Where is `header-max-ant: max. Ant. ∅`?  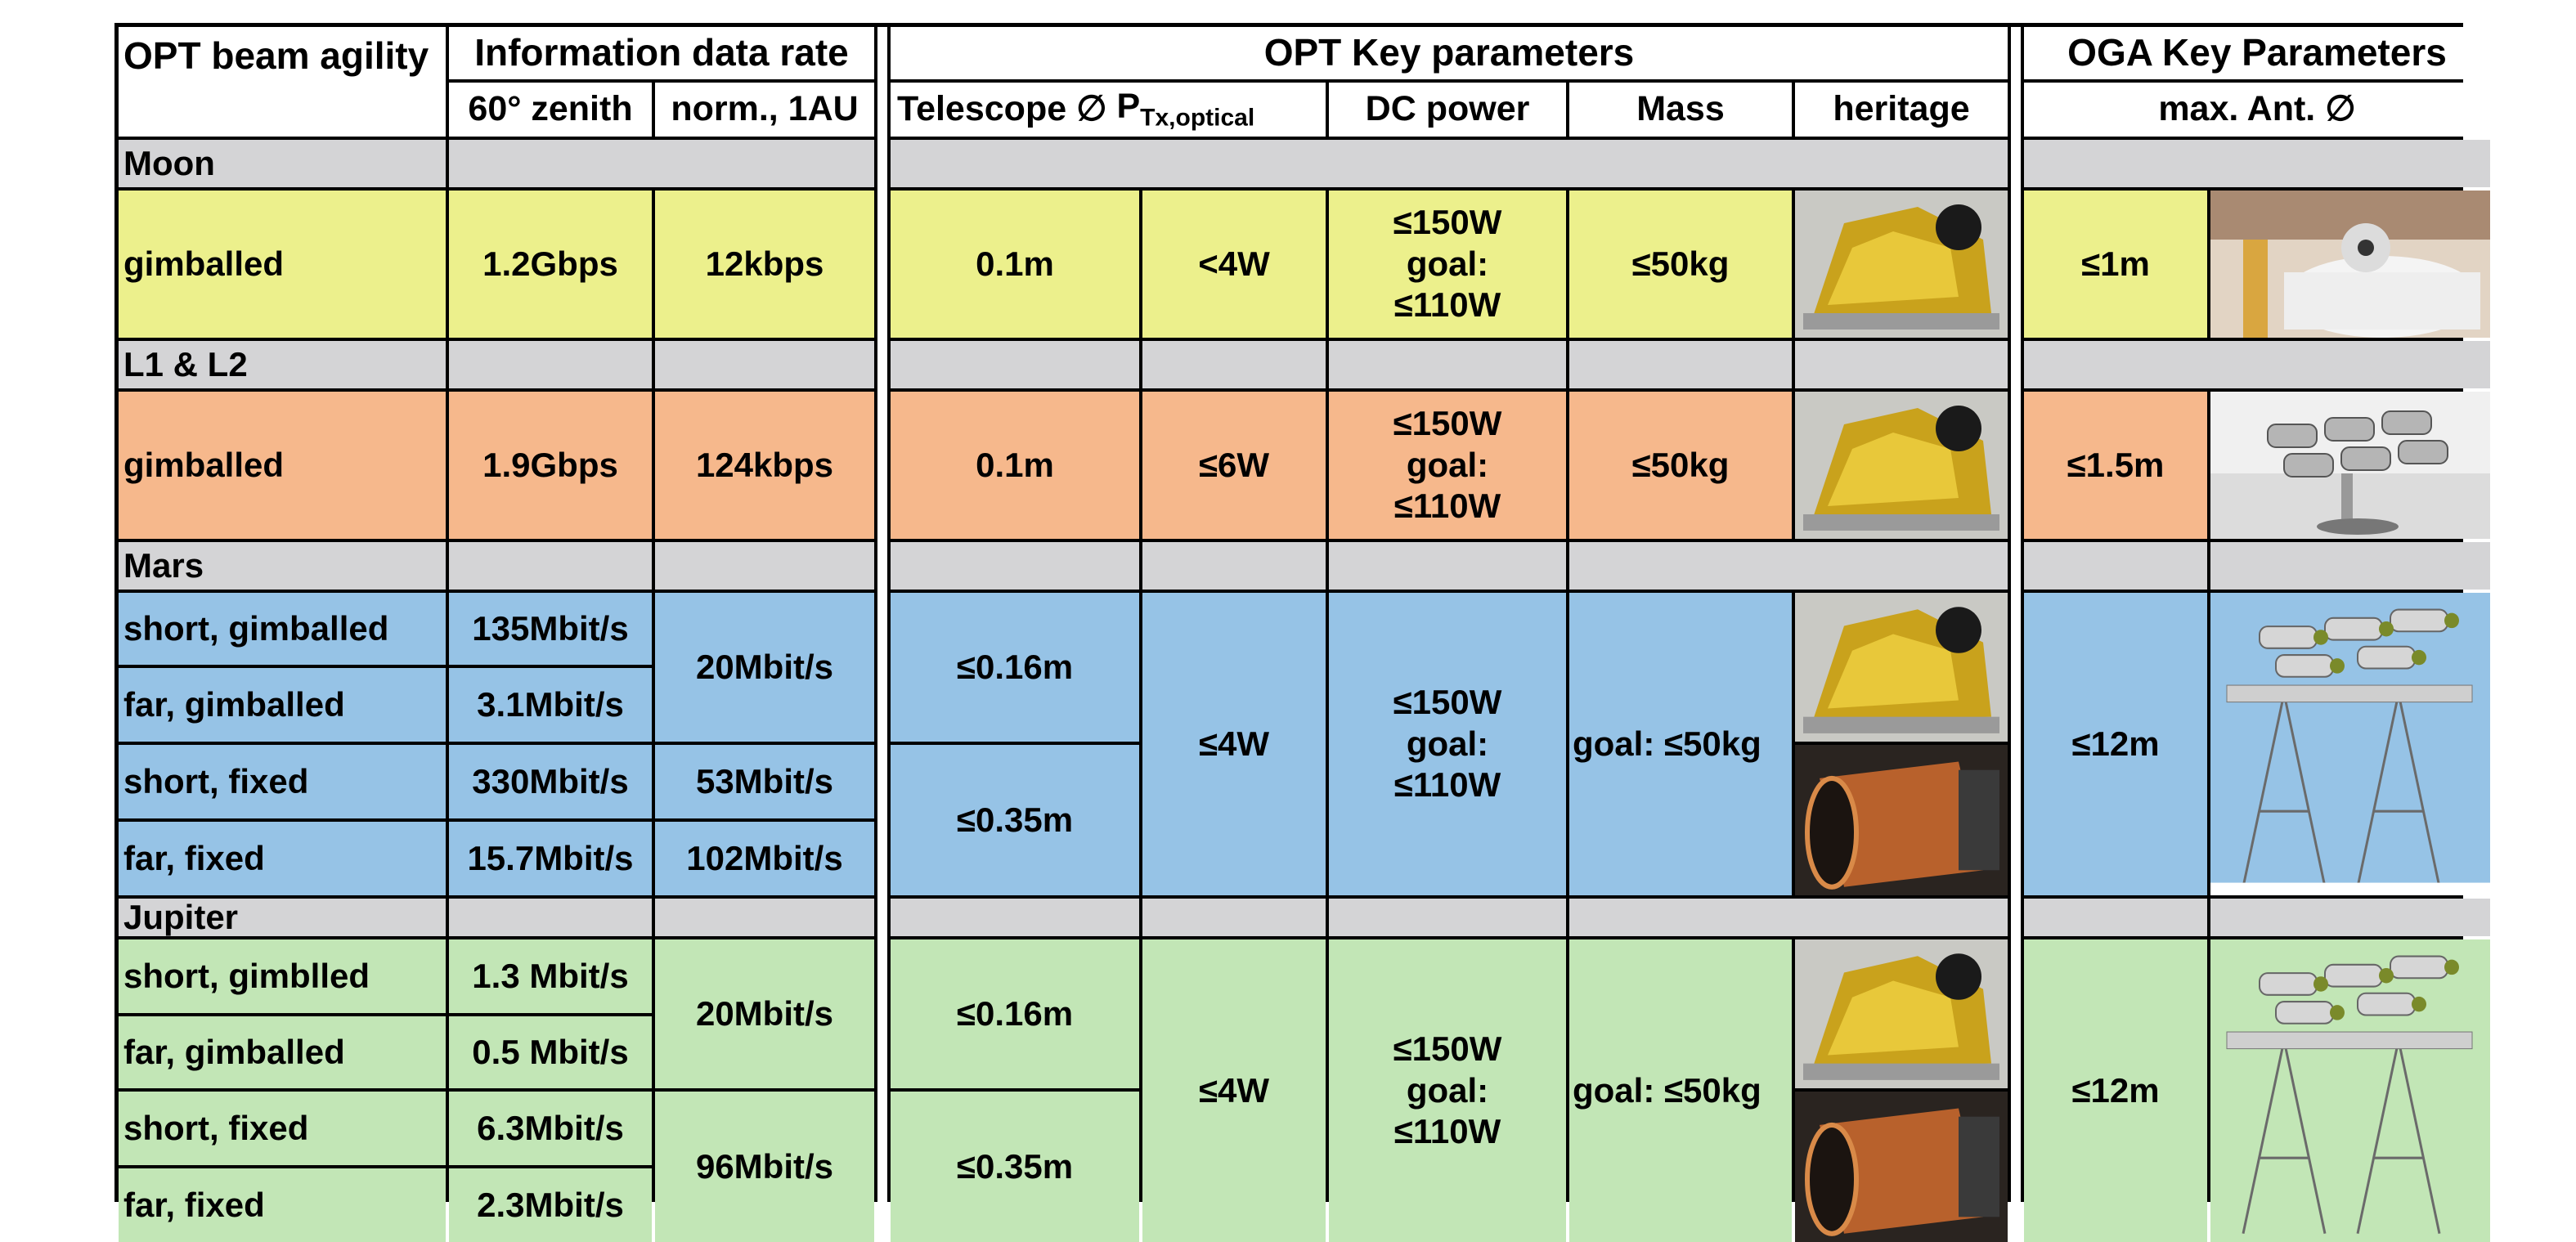
header-max-ant: max. Ant. ∅ is located at coordinates (2257, 110).